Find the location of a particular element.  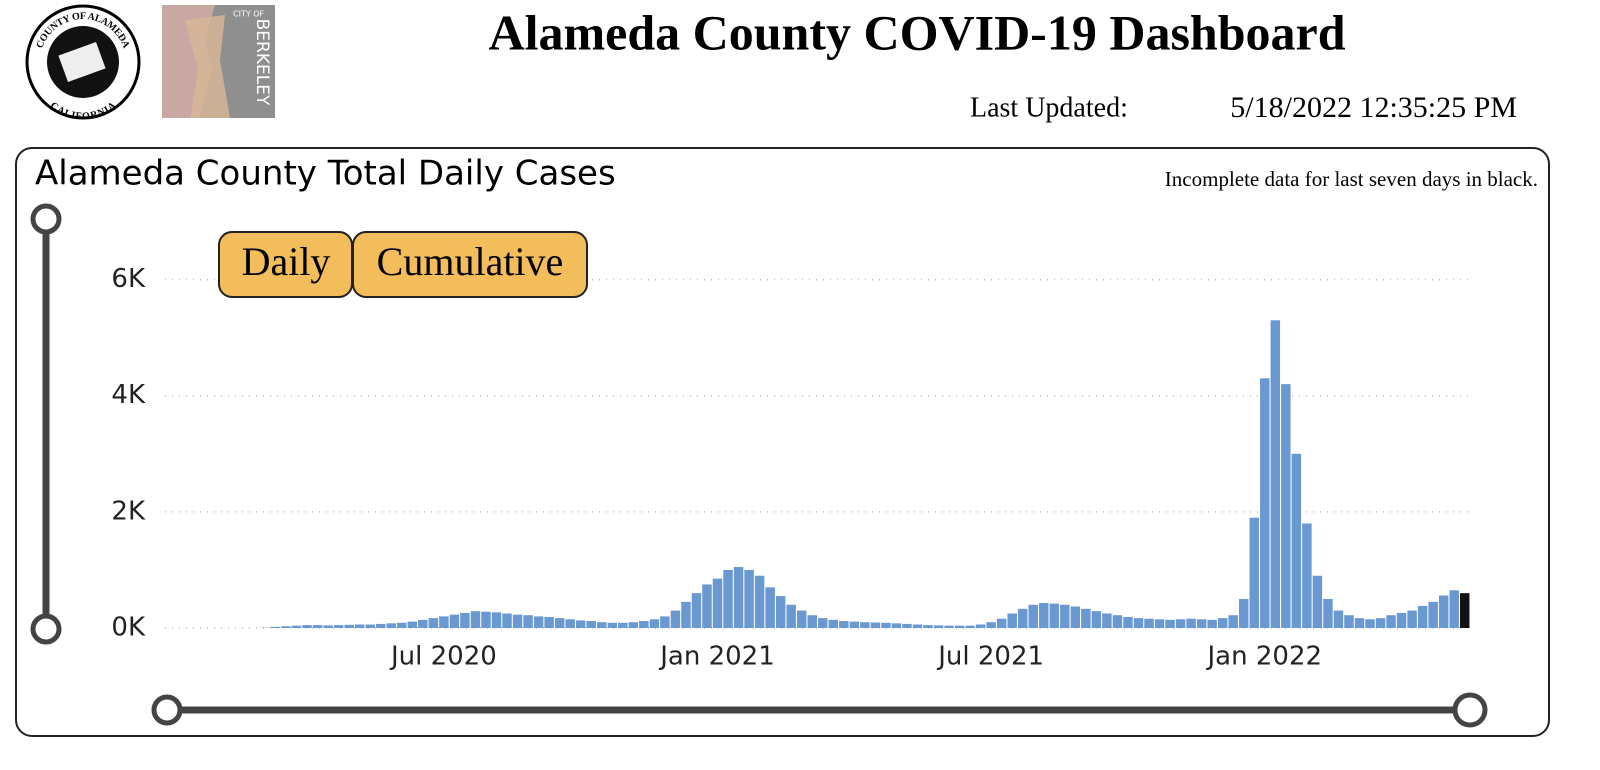

cumulative-button: Cumulative is located at coordinates (470, 264).